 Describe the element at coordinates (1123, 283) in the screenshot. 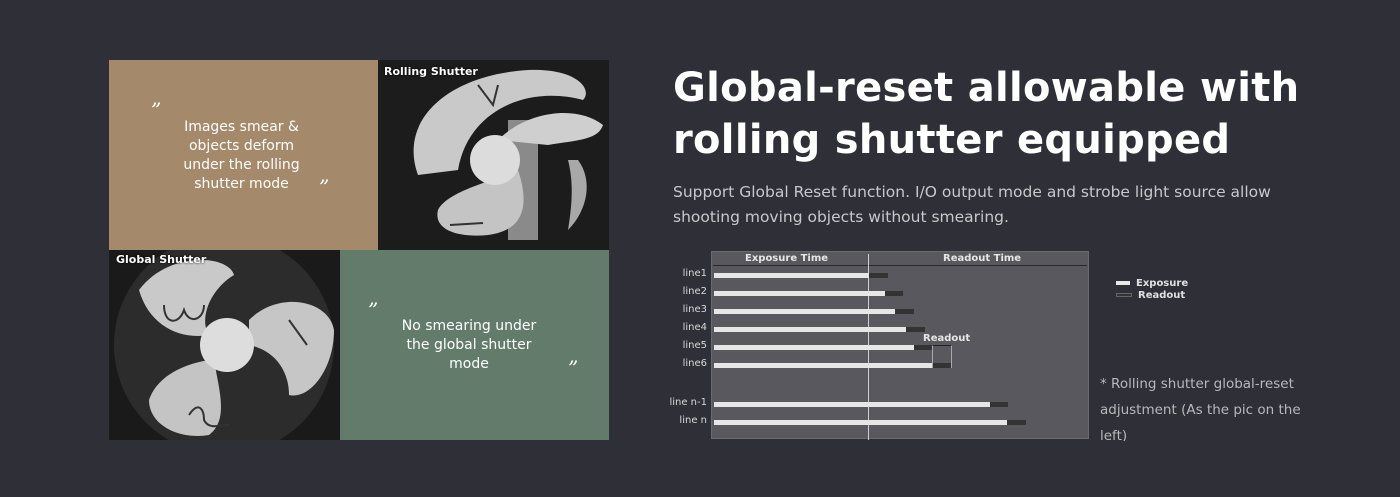

I see `exposure-swatch` at that location.